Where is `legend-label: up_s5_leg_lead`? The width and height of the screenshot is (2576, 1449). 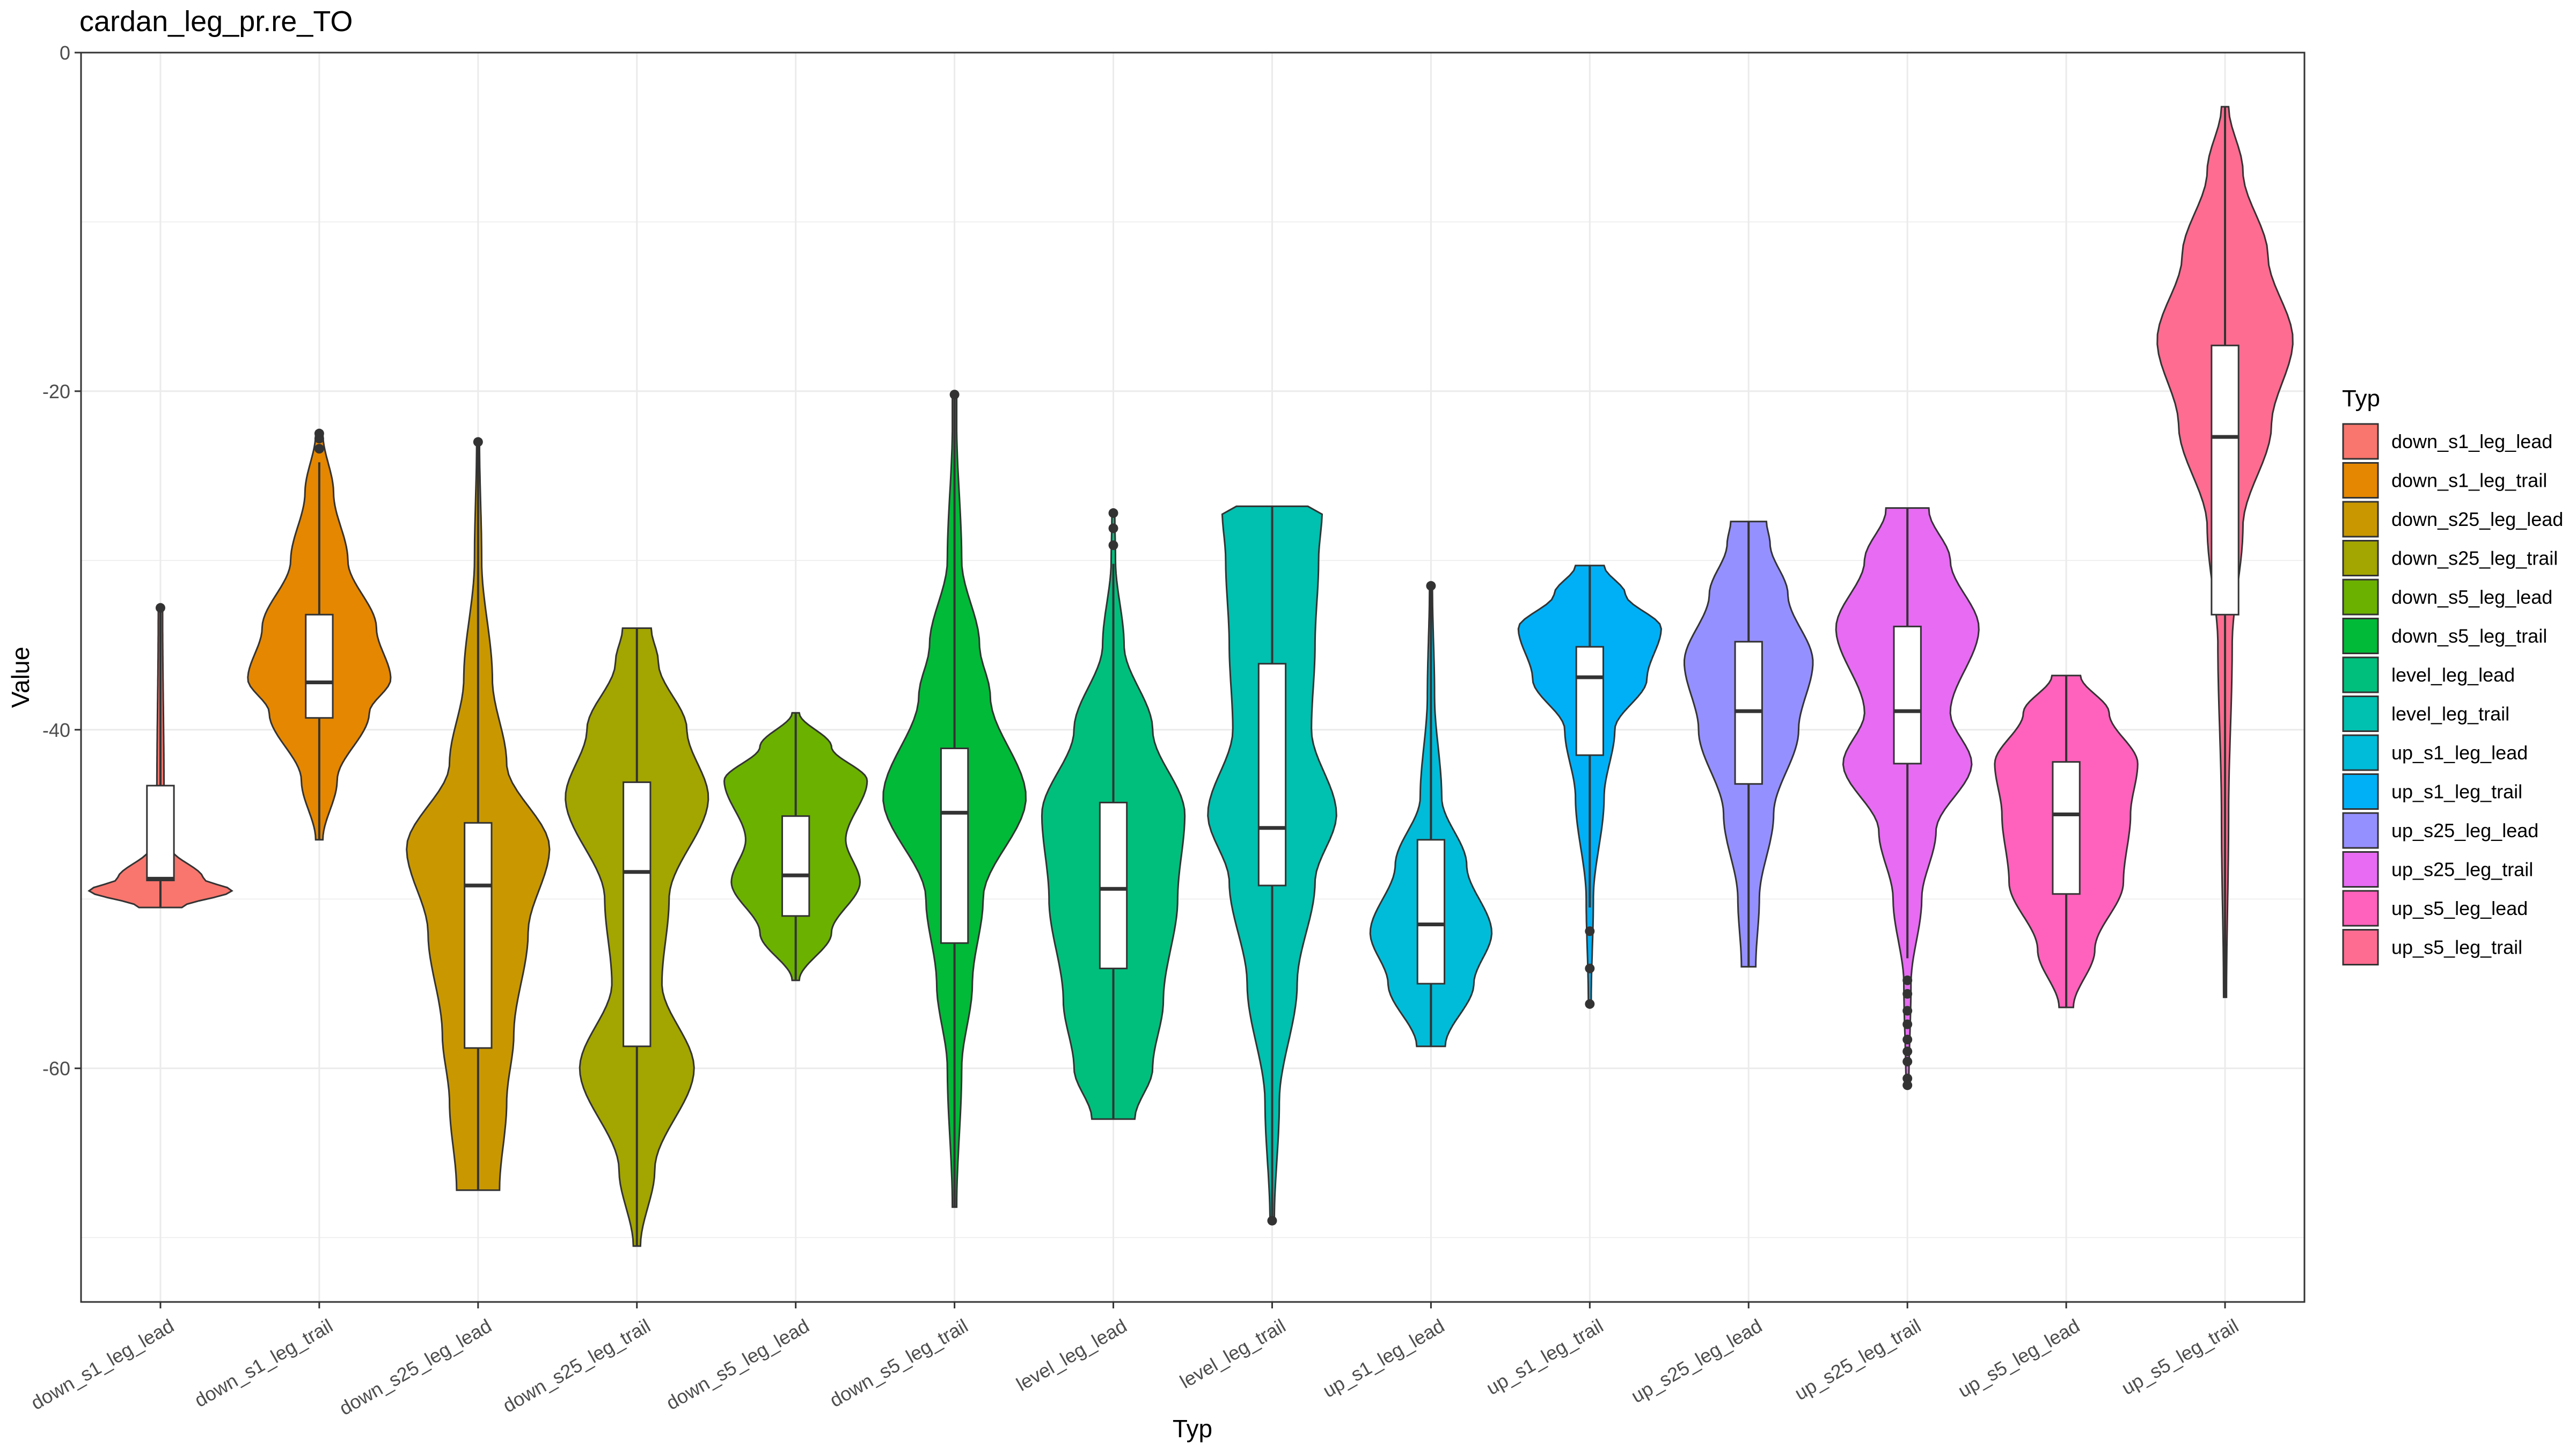
legend-label: up_s5_leg_lead is located at coordinates (2459, 908).